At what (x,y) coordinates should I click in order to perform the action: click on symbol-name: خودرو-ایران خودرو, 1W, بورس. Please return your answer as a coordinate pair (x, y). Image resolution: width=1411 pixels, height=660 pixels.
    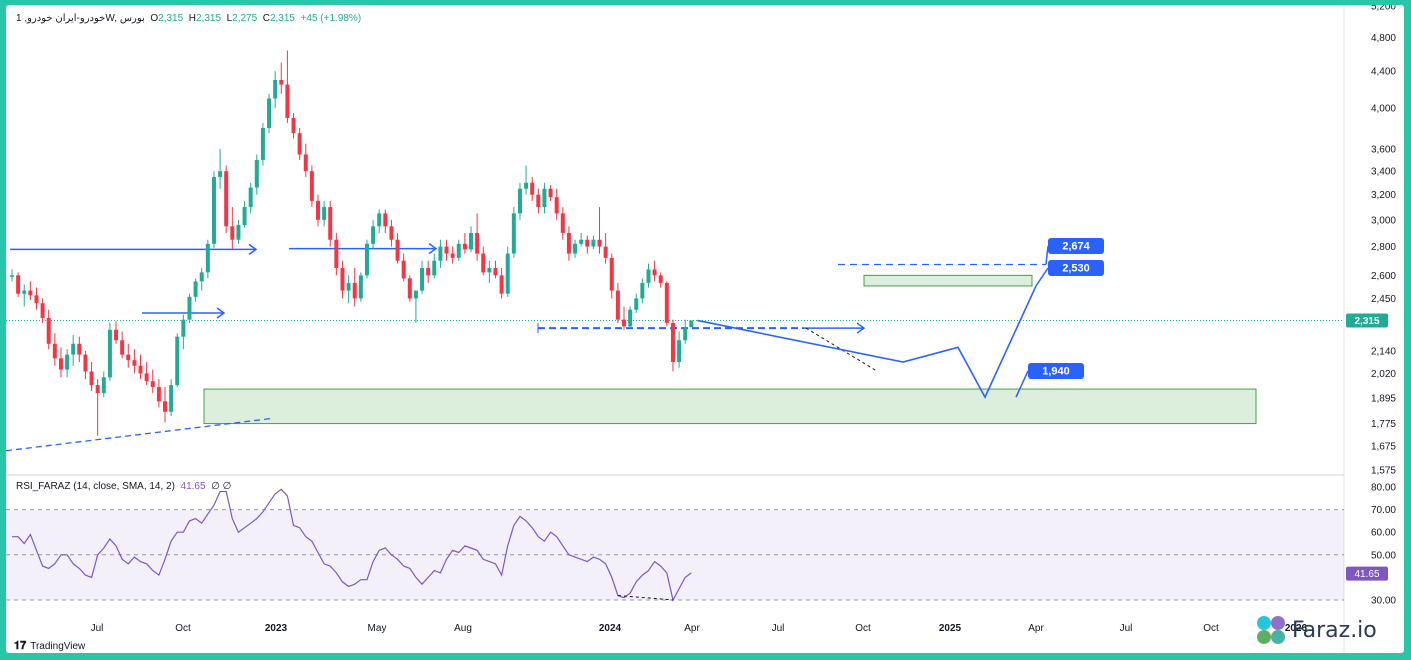
    Looking at the image, I should click on (80, 18).